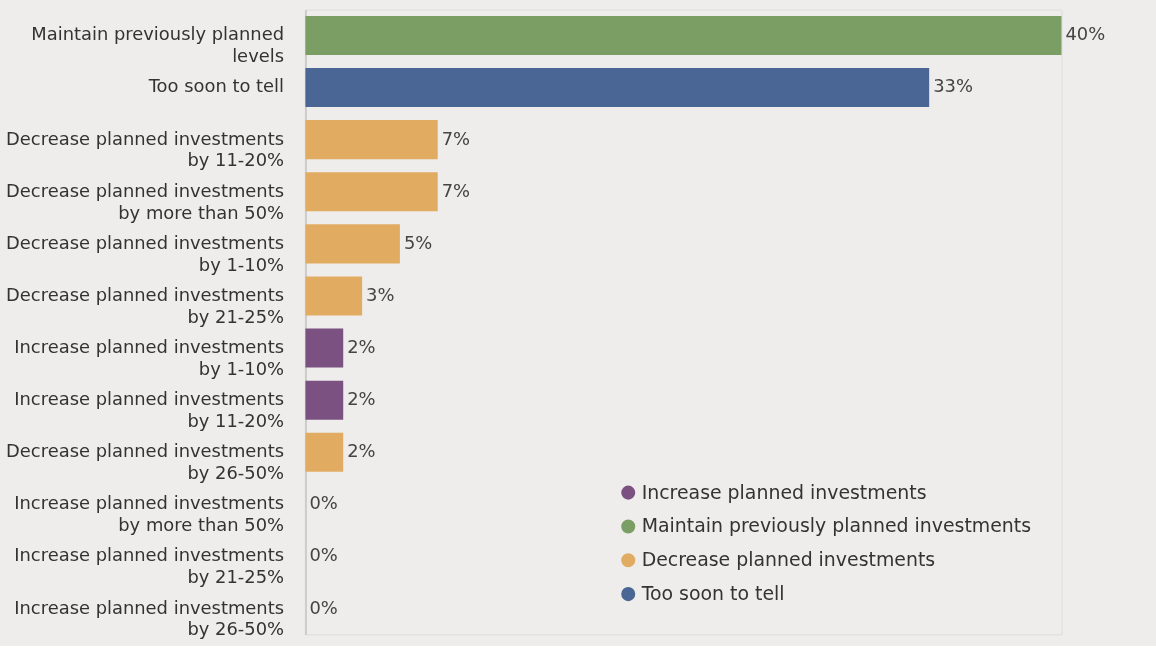 This screenshot has height=655, width=1156. I want to click on y-tick-label: Increase planned investments by 26-50%, so click(149, 618).